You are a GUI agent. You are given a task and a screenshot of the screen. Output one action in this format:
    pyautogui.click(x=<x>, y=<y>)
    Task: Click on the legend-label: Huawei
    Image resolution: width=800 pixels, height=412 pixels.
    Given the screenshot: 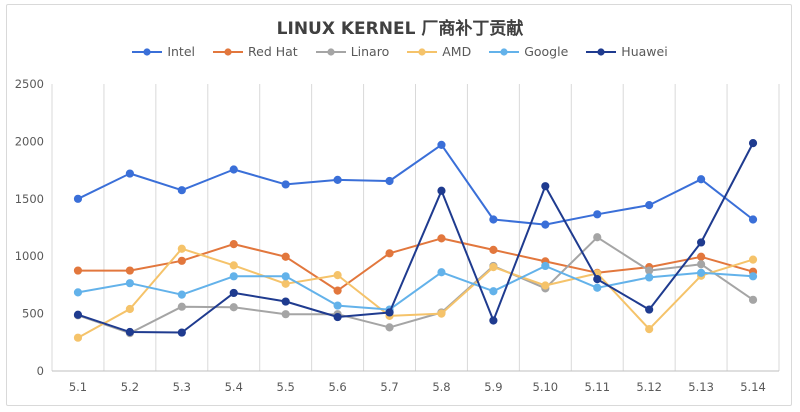 What is the action you would take?
    pyautogui.click(x=644, y=51)
    